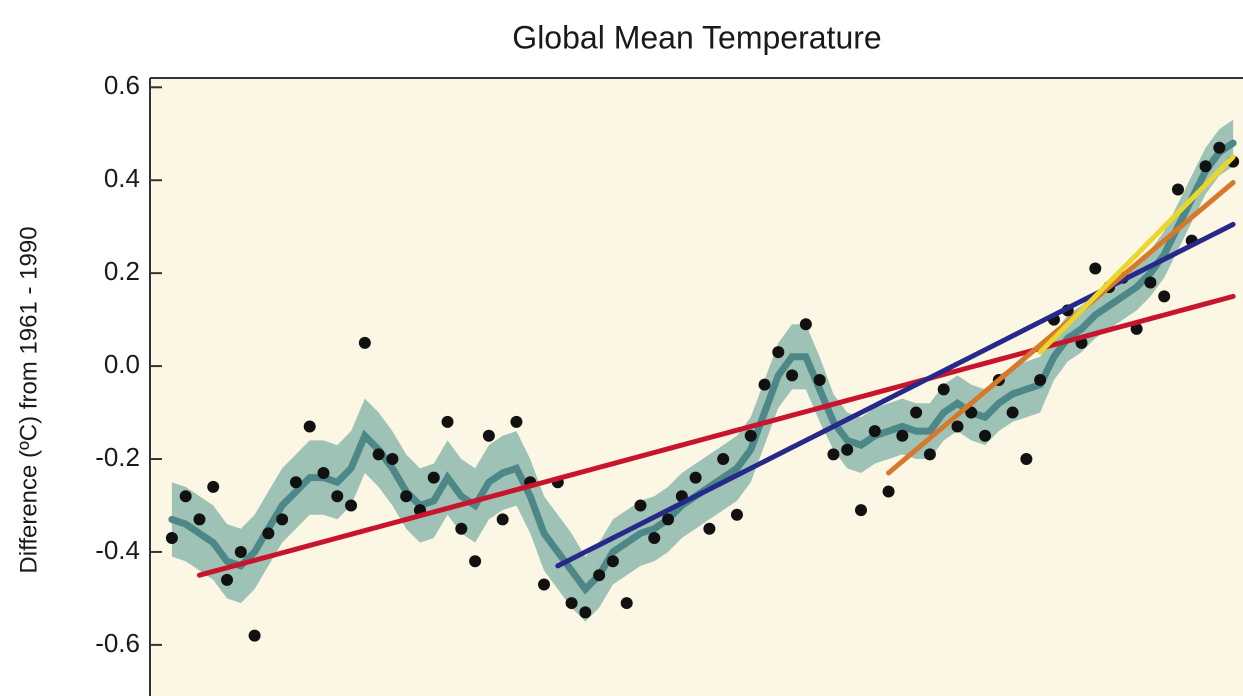  I want to click on y-tick-label: -0.4, so click(117, 550).